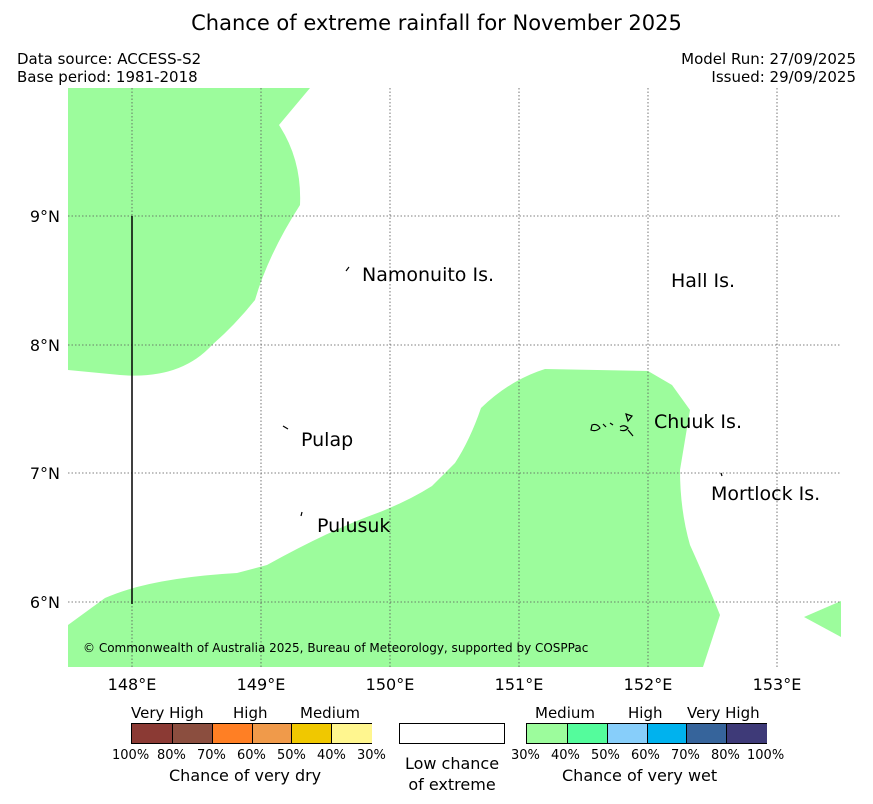  What do you see at coordinates (685, 755) in the screenshot?
I see `wet-pct-70: 70%` at bounding box center [685, 755].